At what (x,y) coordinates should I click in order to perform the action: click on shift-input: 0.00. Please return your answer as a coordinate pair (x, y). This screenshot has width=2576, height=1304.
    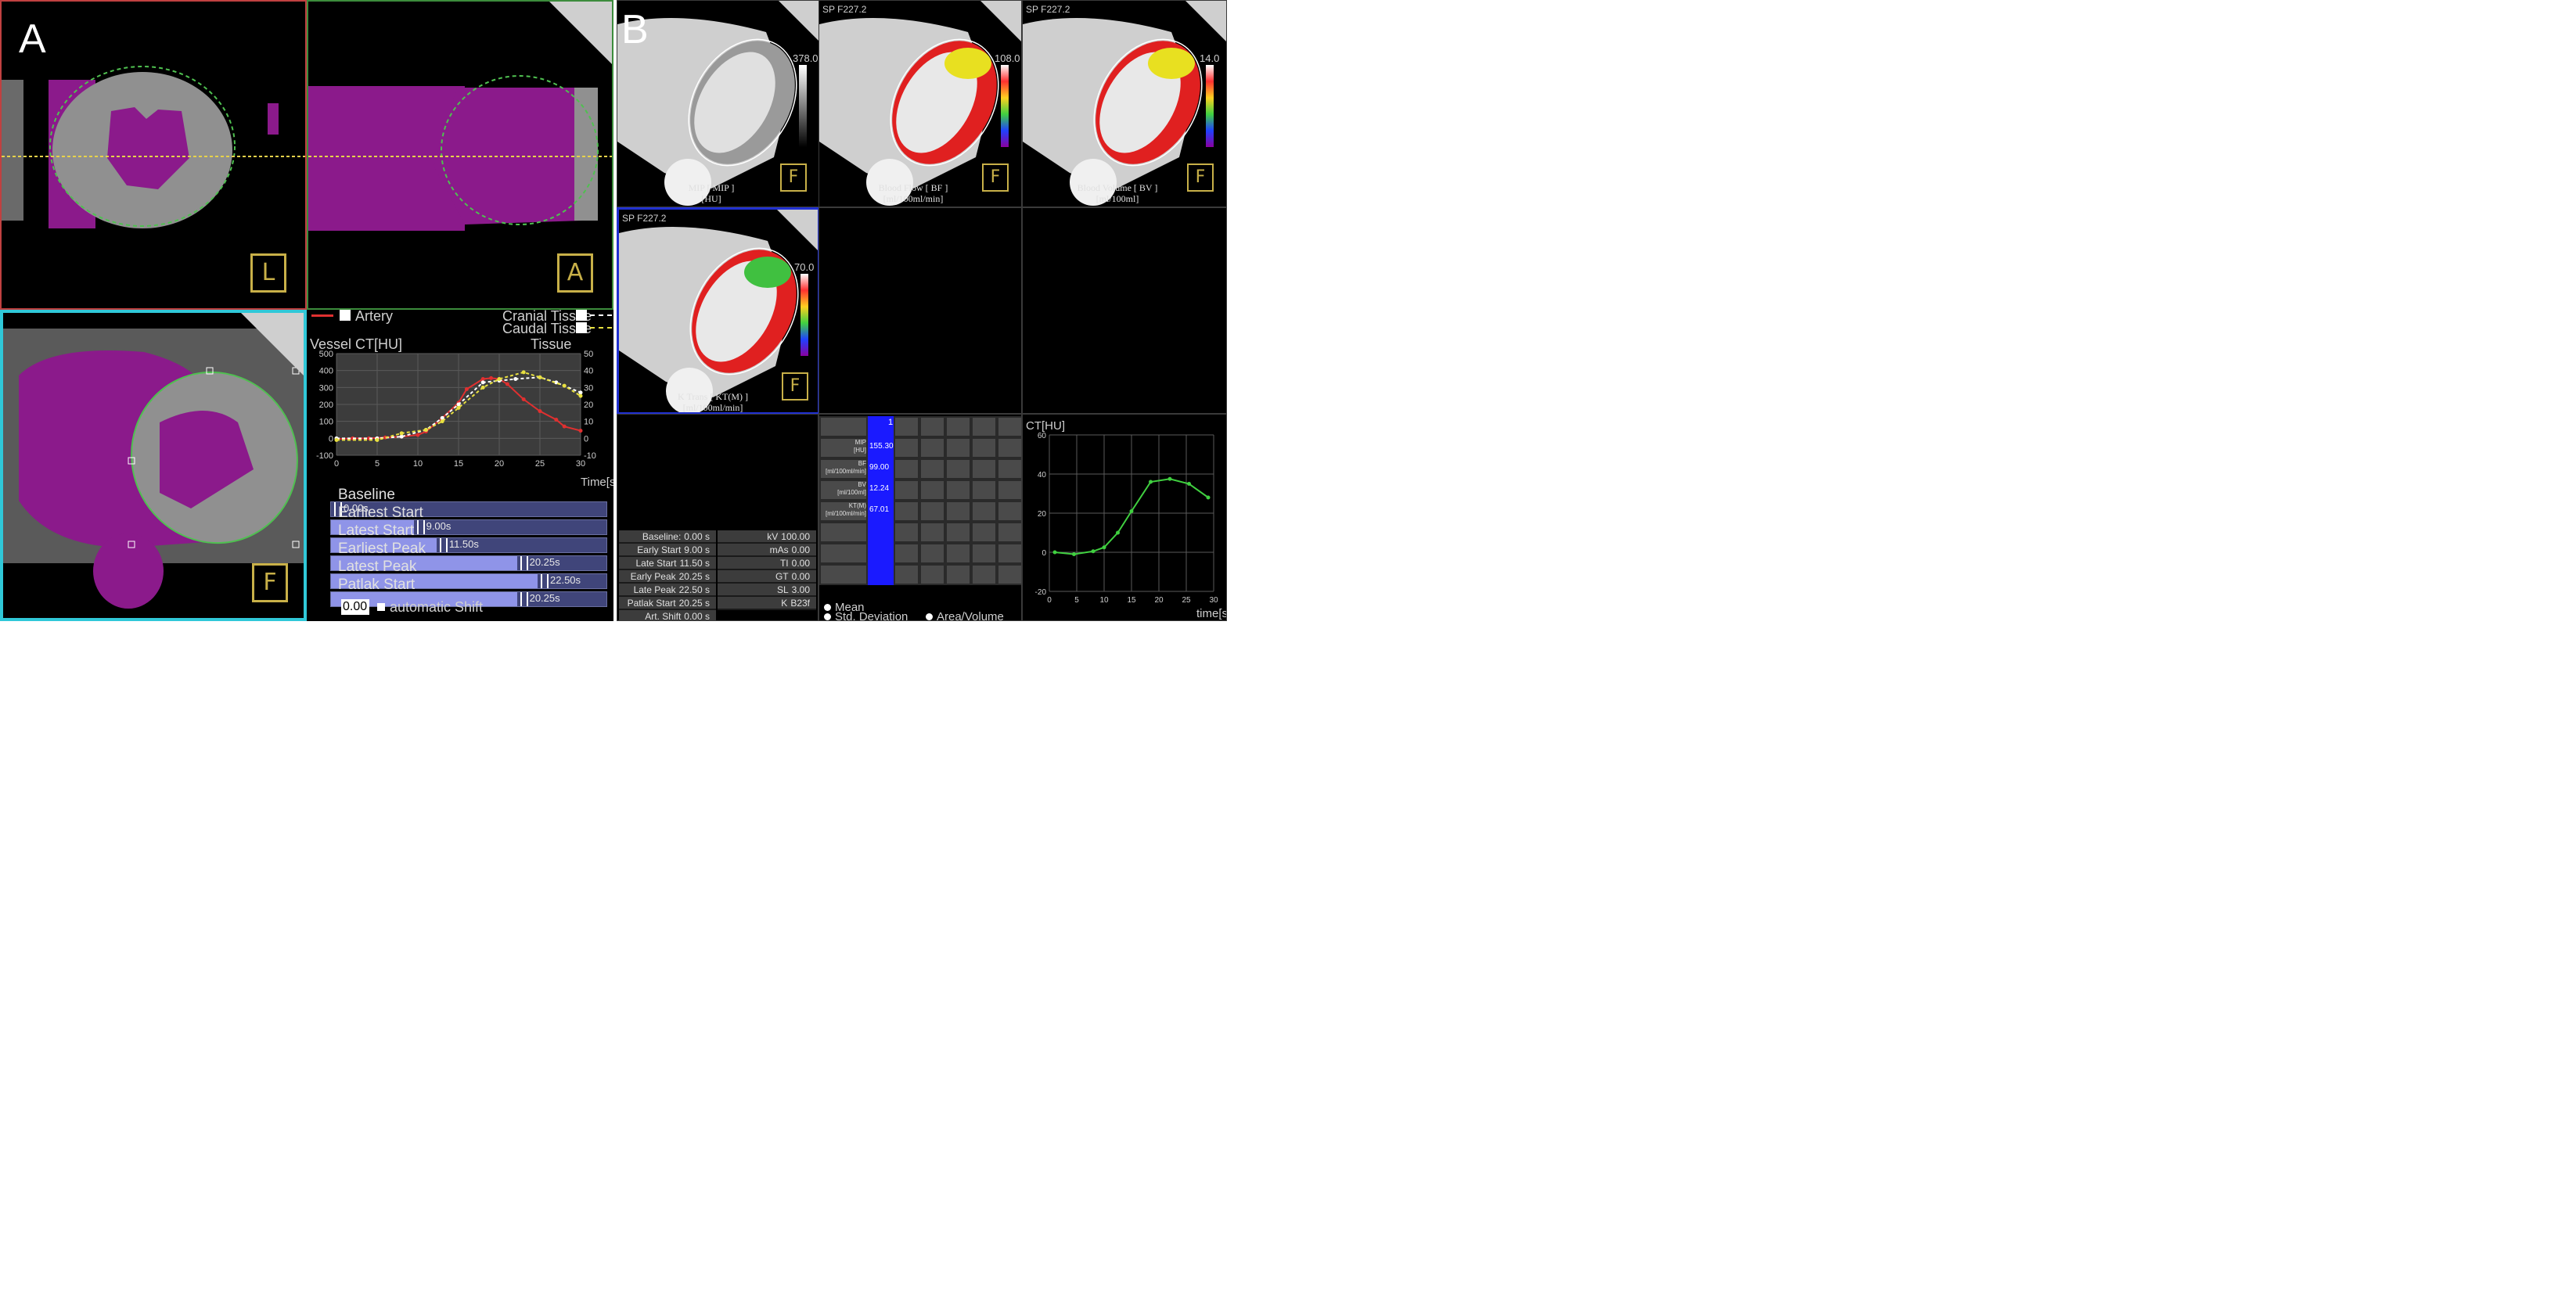
    Looking at the image, I should click on (355, 607).